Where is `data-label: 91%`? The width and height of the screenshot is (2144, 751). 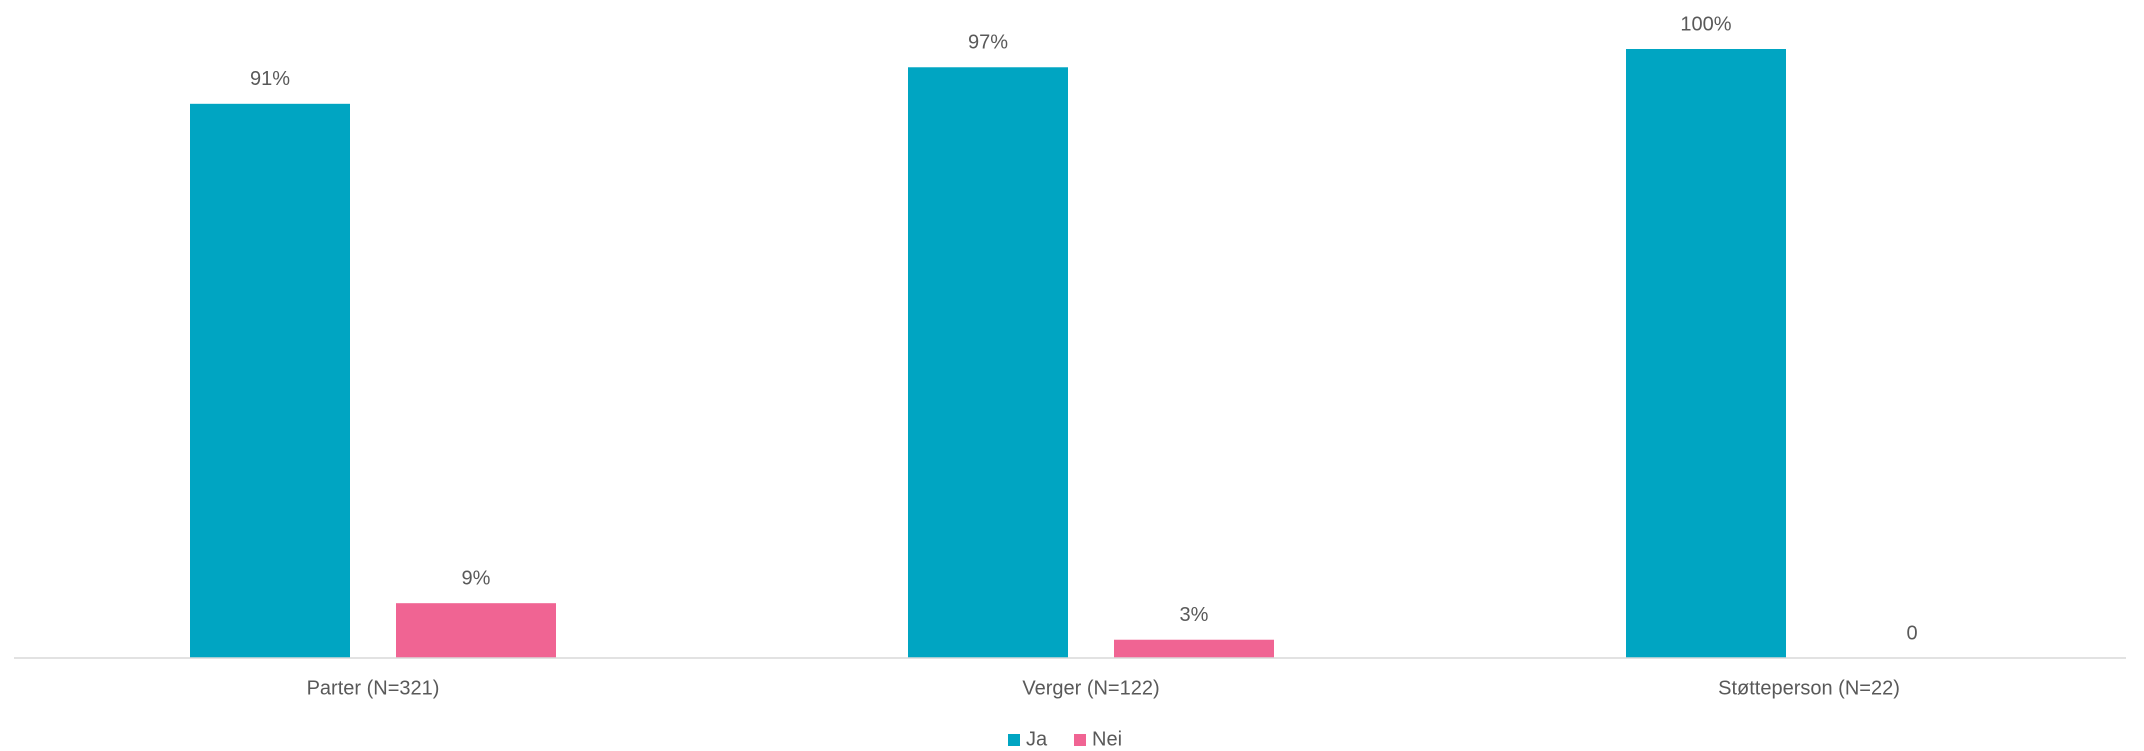
data-label: 91% is located at coordinates (270, 79).